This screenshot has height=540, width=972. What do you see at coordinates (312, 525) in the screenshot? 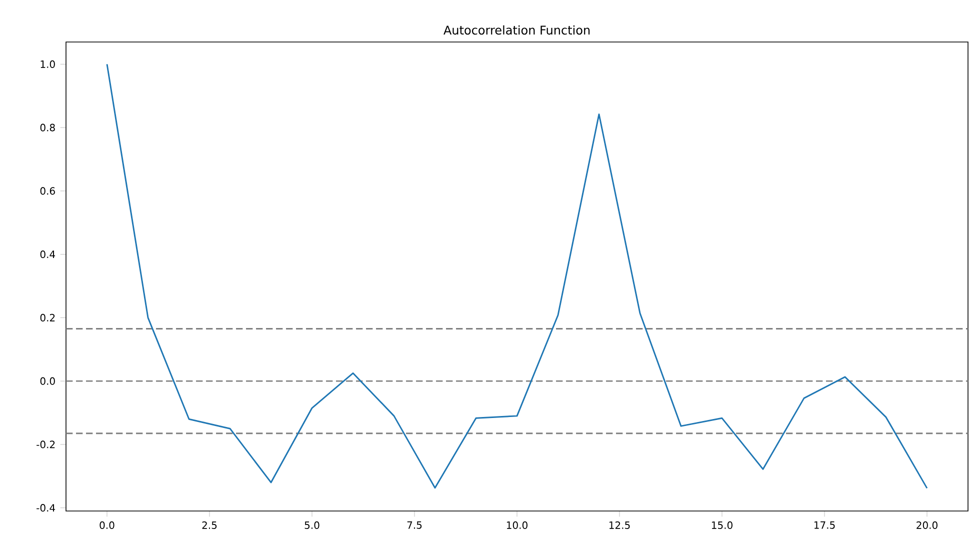
I see `x-tick-label: 5.0` at bounding box center [312, 525].